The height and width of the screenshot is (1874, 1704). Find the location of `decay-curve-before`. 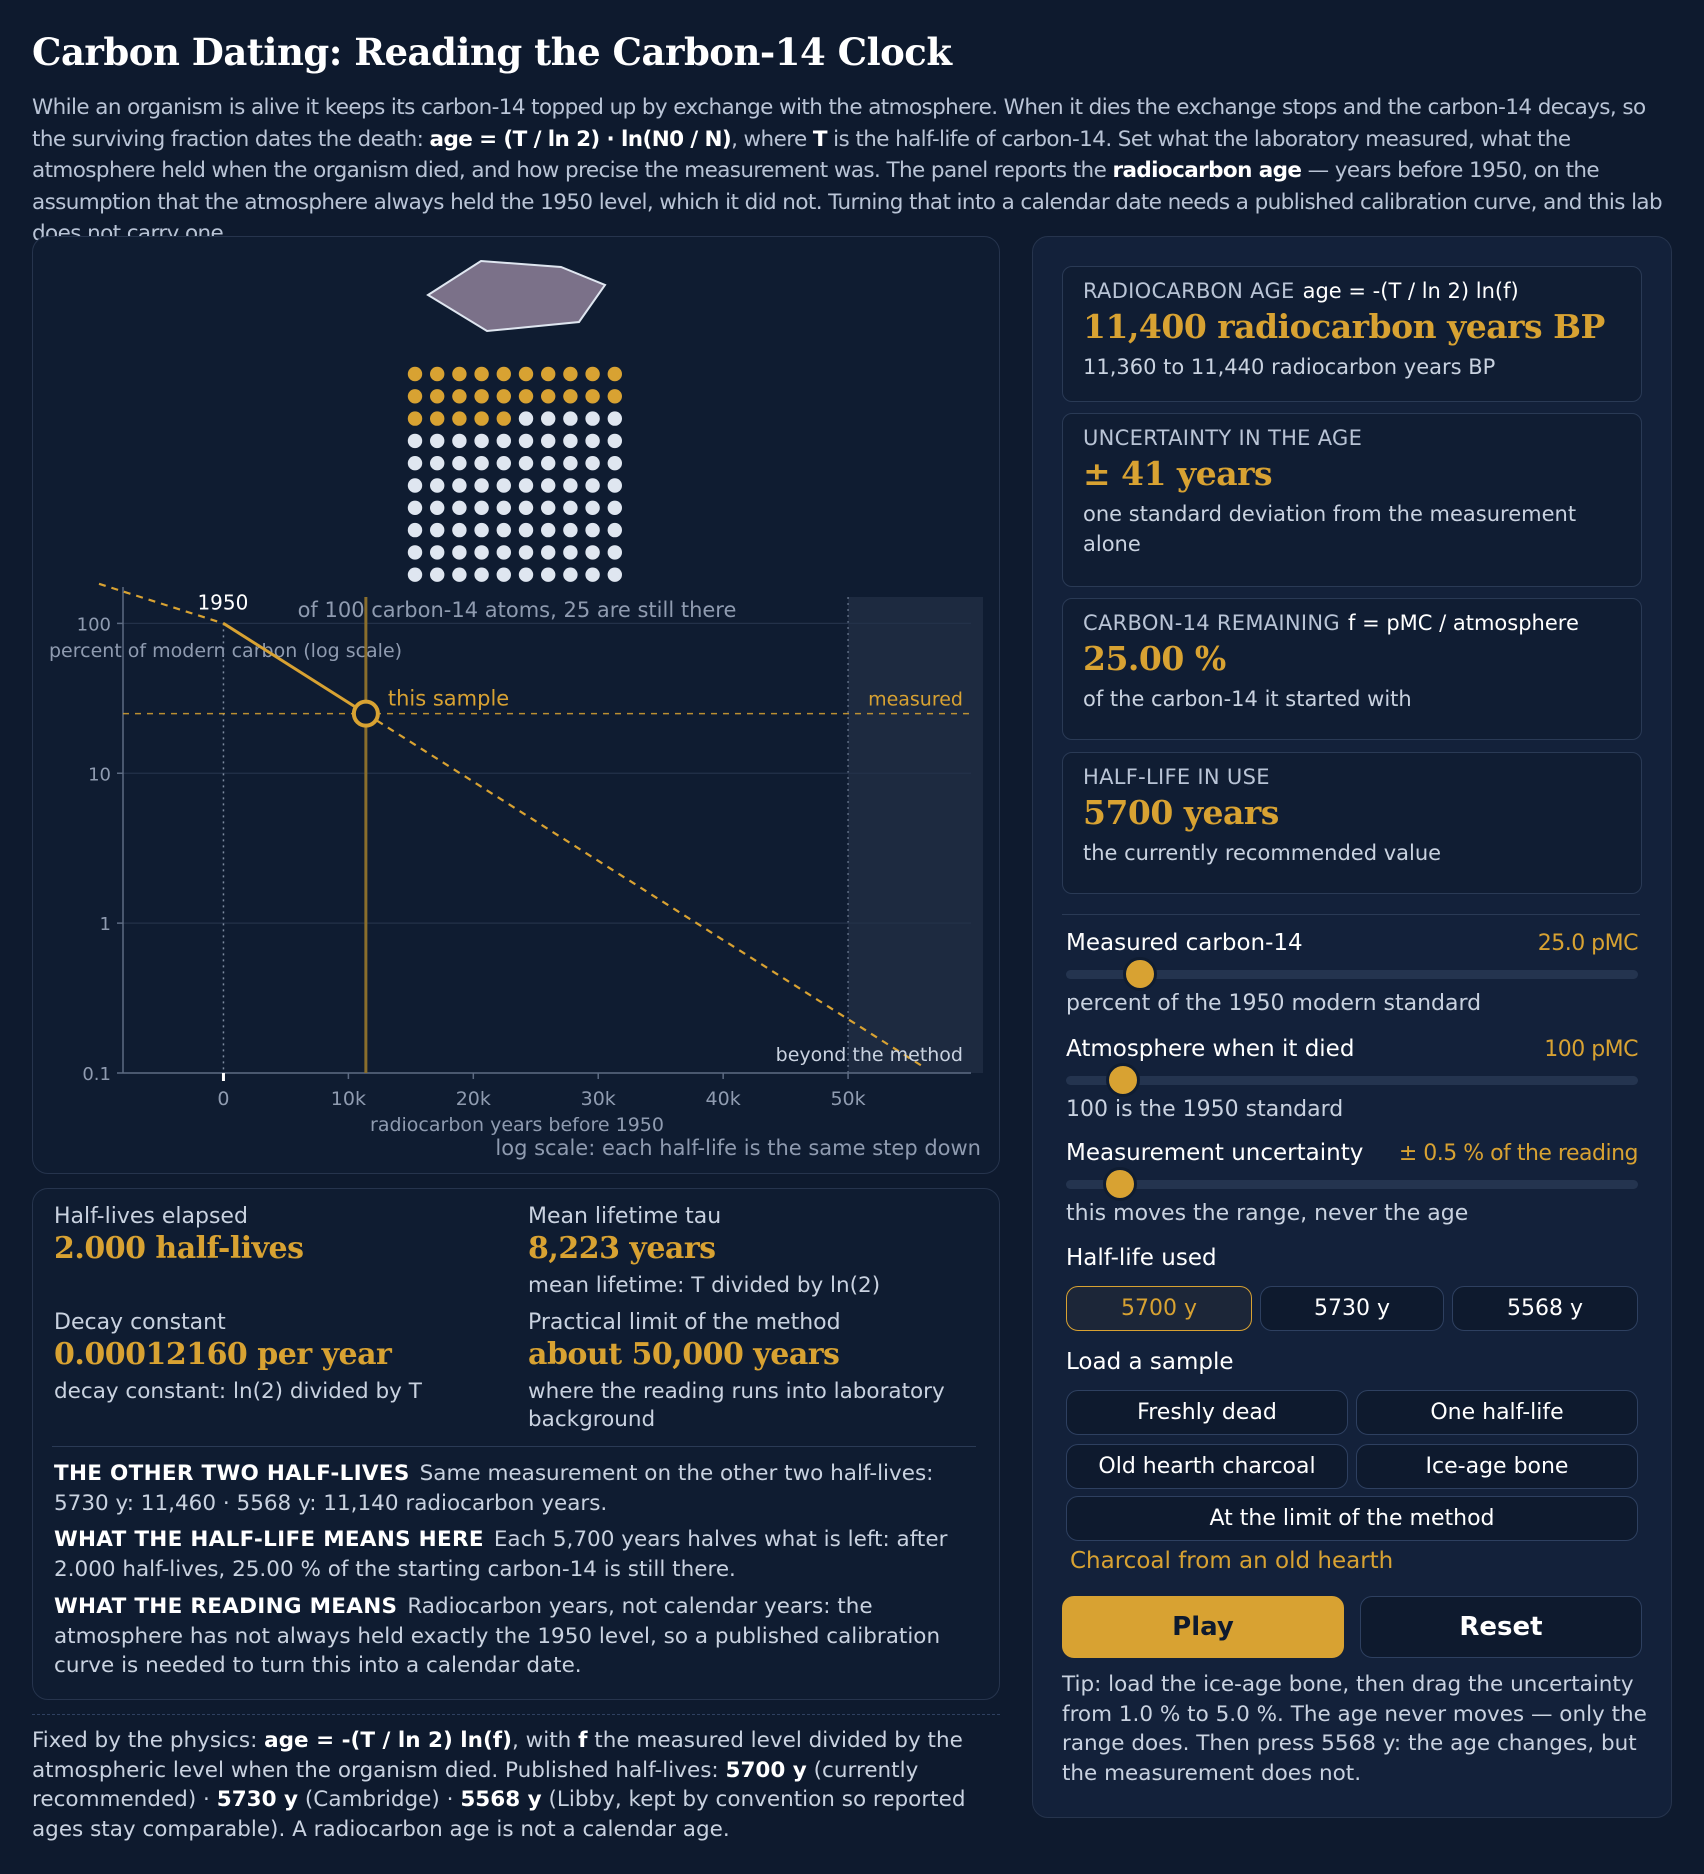

decay-curve-before is located at coordinates (161, 603).